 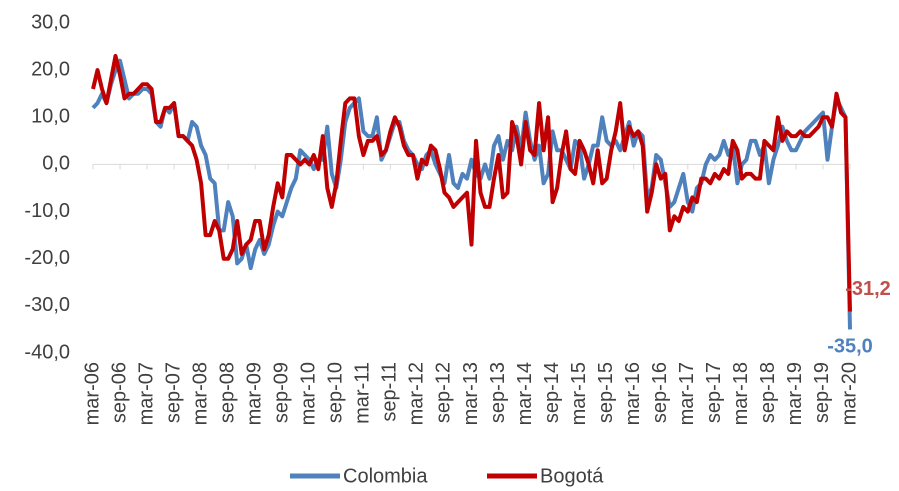 I want to click on x-tick-label: mar-14, so click(x=525, y=393).